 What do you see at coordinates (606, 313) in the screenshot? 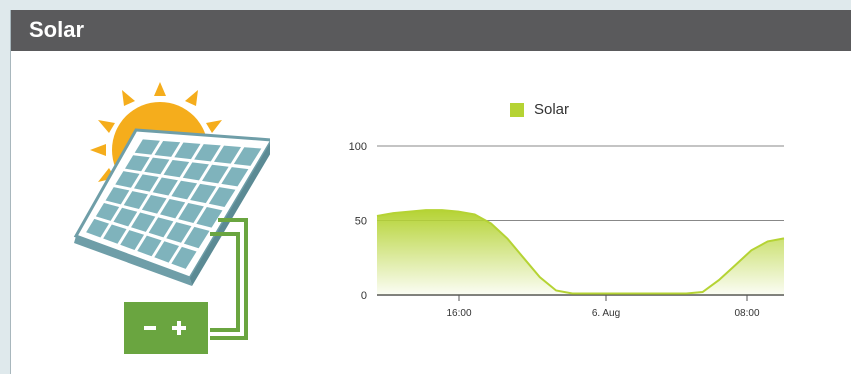
I see `x-tick-label: 6. Aug` at bounding box center [606, 313].